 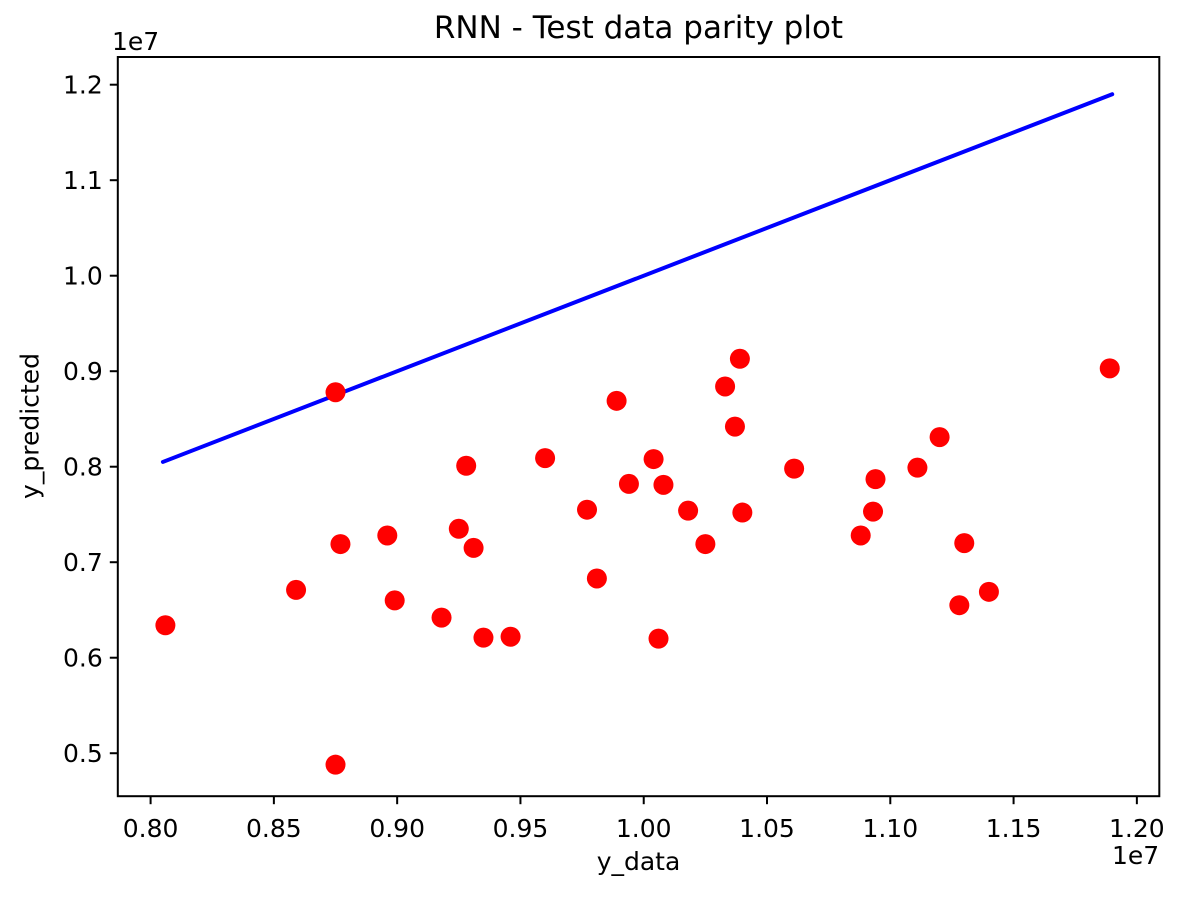 What do you see at coordinates (644, 828) in the screenshot?
I see `x-tick-label: 1.00` at bounding box center [644, 828].